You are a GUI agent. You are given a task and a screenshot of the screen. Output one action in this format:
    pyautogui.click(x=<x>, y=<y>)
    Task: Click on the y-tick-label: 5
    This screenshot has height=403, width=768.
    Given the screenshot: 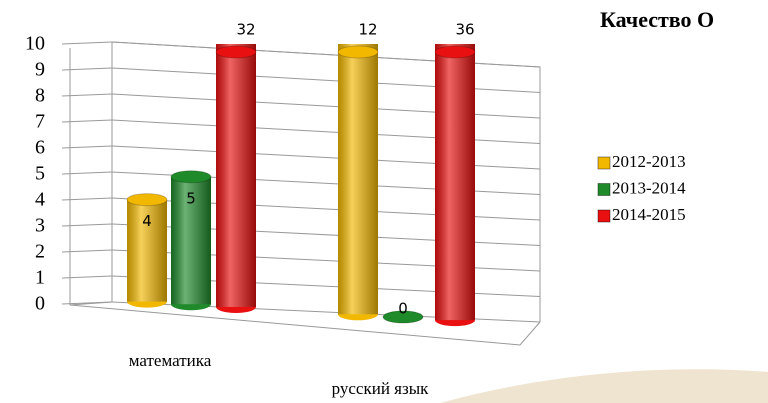 What is the action you would take?
    pyautogui.click(x=40, y=174)
    